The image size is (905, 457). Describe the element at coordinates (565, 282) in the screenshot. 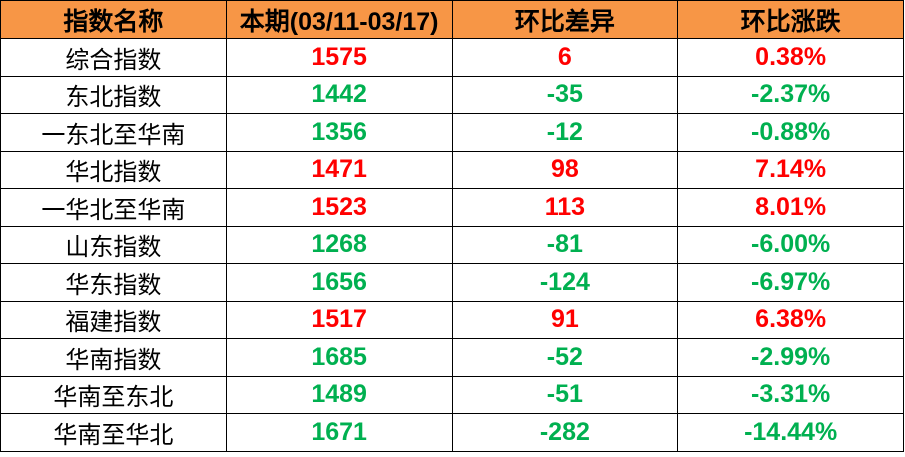

I see `change-cell: -124` at that location.